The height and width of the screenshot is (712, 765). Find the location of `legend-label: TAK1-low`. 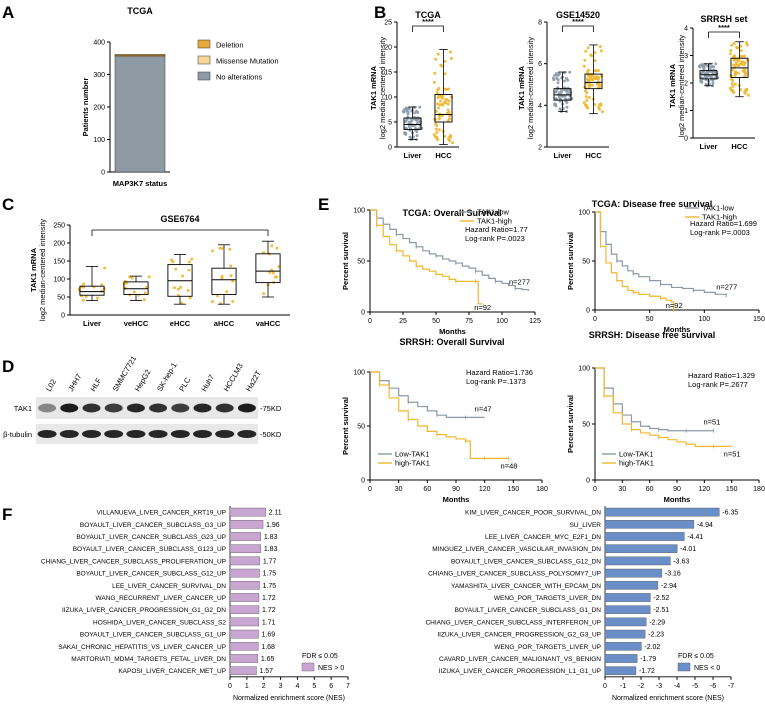

legend-label: TAK1-low is located at coordinates (718, 208).